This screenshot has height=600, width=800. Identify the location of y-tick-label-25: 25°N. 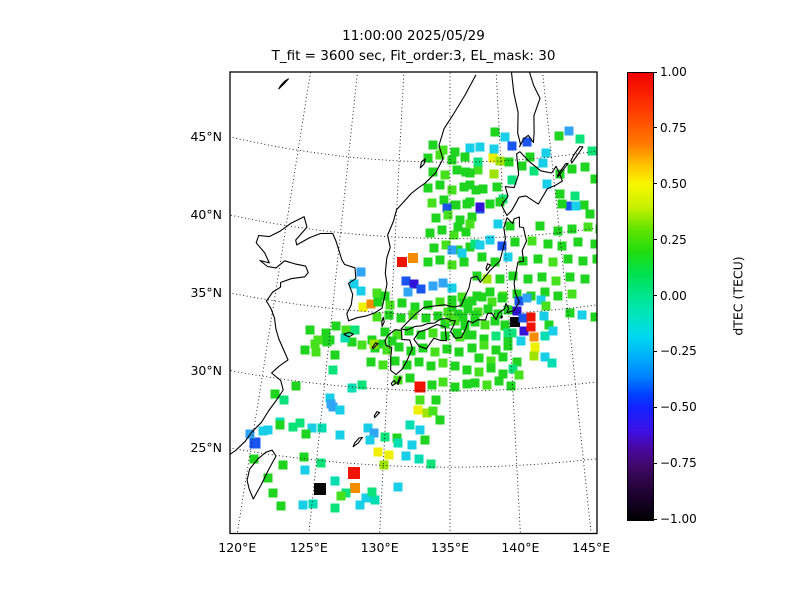
(206, 448).